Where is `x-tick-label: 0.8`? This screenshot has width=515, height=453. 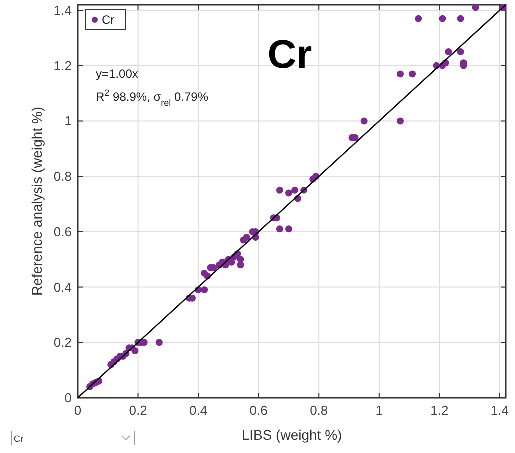
x-tick-label: 0.8 is located at coordinates (319, 410).